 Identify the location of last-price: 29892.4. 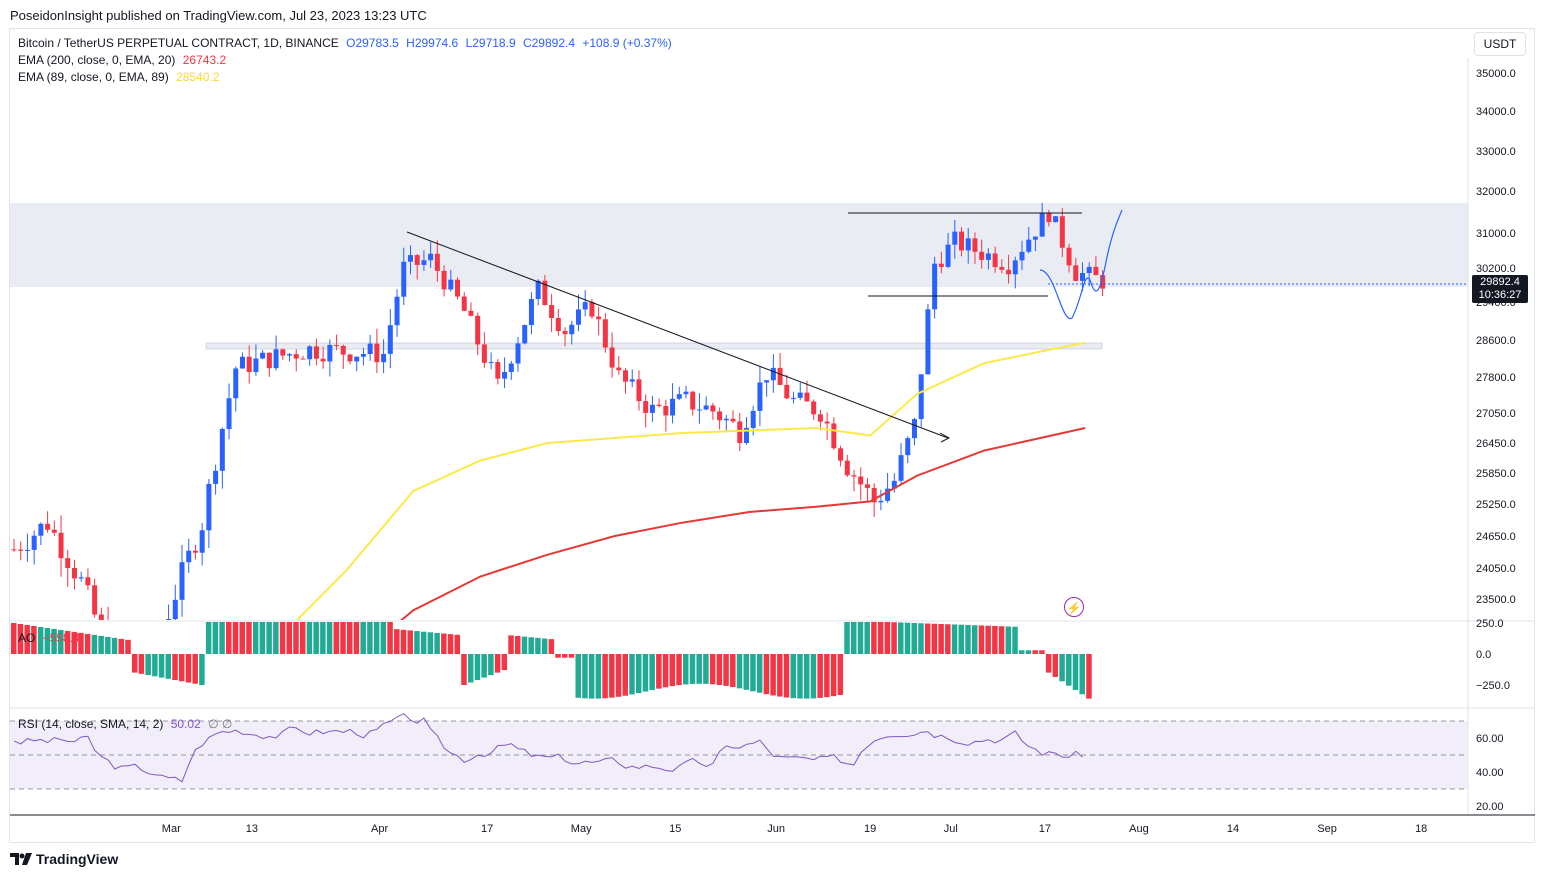
(1500, 282).